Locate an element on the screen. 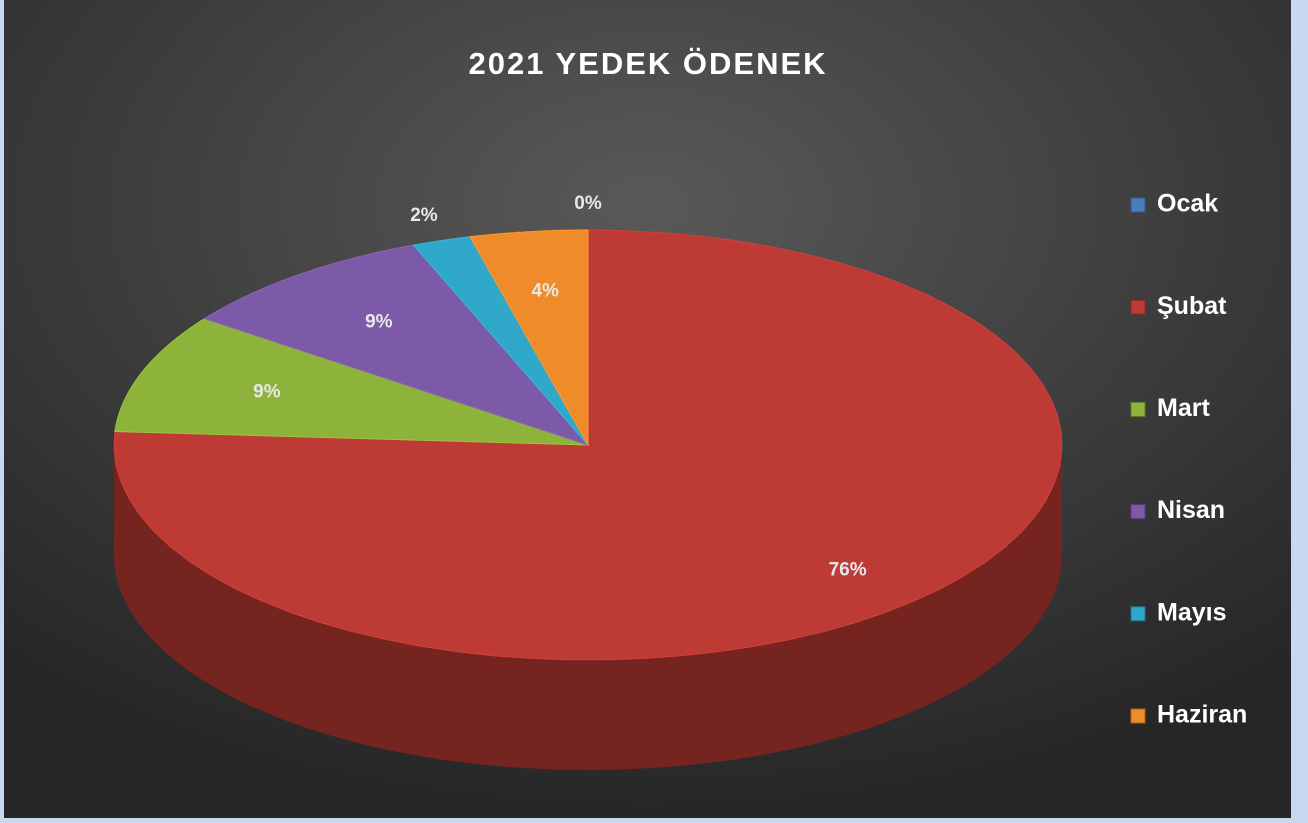 This screenshot has width=1308, height=823. legend-label: Şubat is located at coordinates (1192, 306).